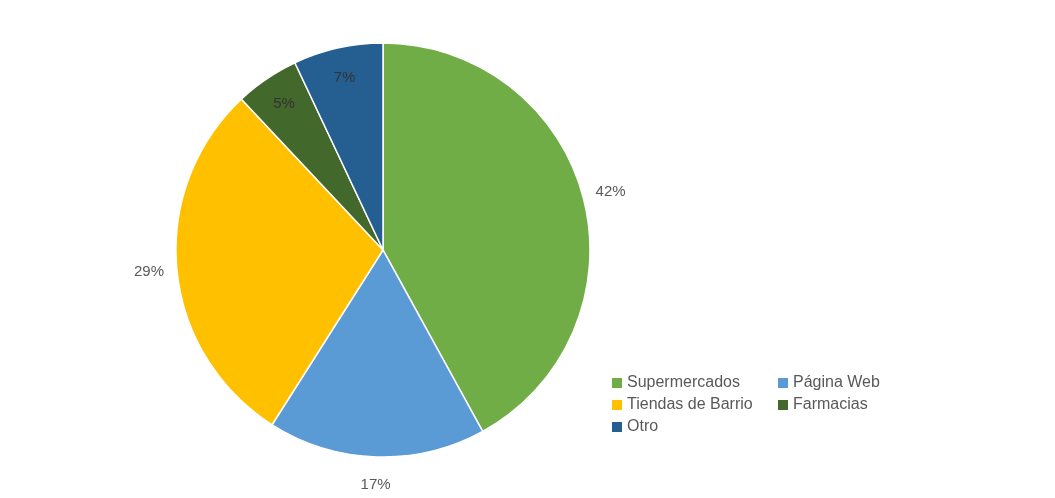 The image size is (1055, 498). What do you see at coordinates (344, 77) in the screenshot?
I see `data-label: 7%` at bounding box center [344, 77].